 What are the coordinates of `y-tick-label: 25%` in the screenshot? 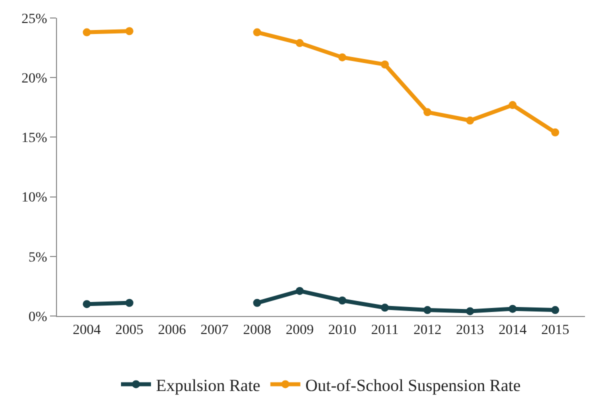 It's located at (35, 19).